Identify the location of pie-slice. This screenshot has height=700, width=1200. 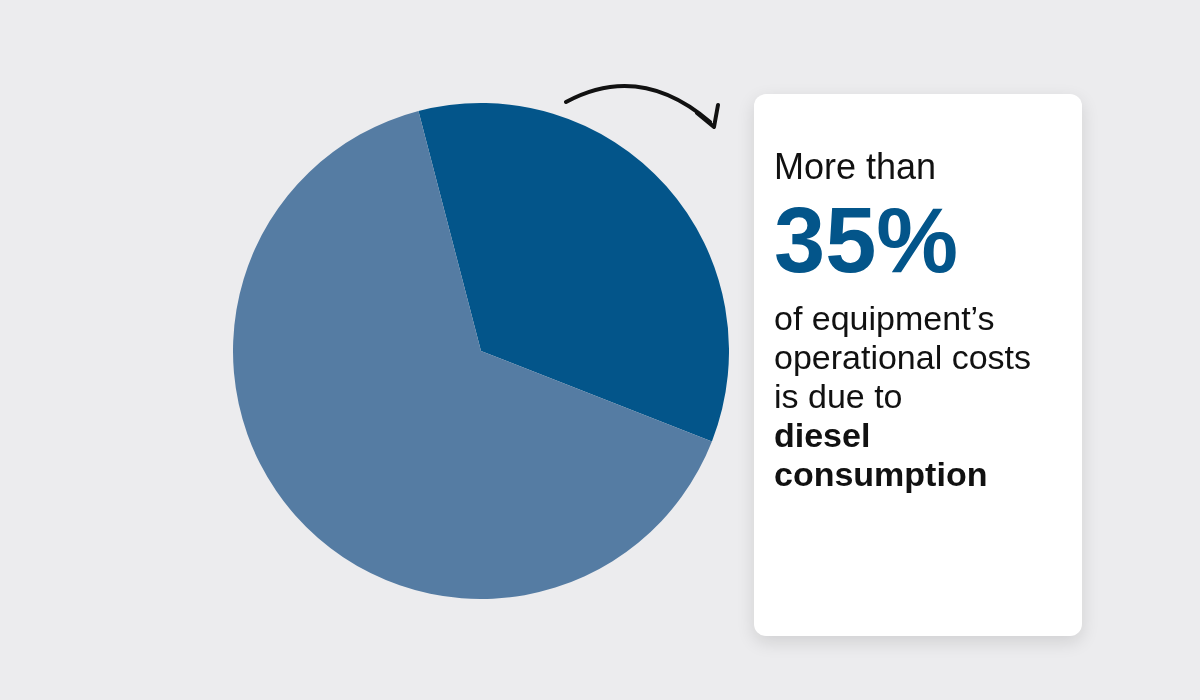
(573, 272).